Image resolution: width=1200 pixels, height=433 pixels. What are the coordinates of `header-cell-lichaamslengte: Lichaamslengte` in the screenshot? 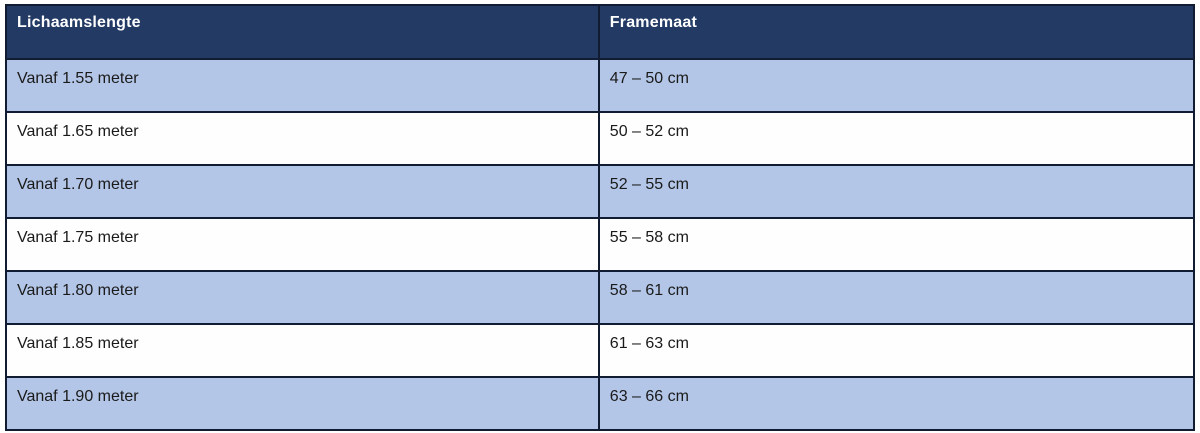 It's located at (302, 32).